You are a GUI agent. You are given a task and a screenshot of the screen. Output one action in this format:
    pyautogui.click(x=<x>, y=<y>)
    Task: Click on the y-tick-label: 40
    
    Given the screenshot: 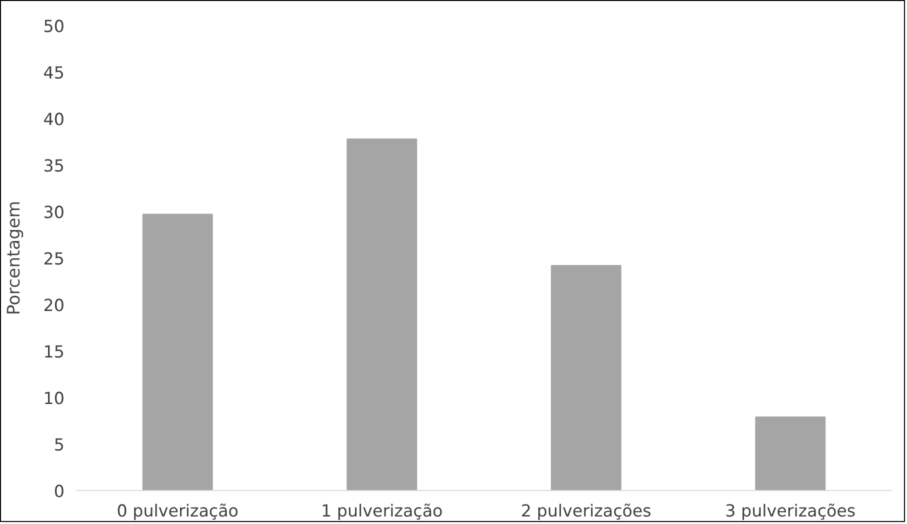 What is the action you would take?
    pyautogui.click(x=54, y=119)
    